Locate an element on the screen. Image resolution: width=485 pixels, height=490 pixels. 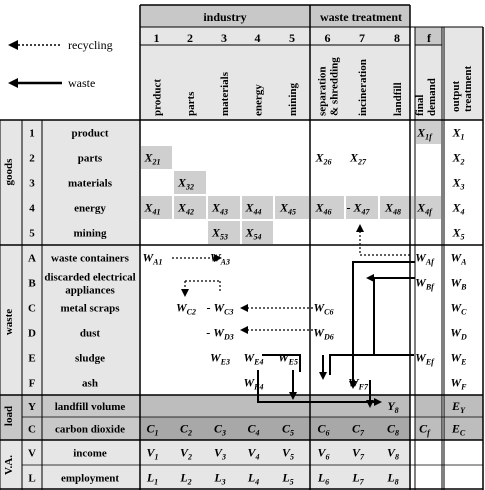
row-label: product is located at coordinates (89, 134).